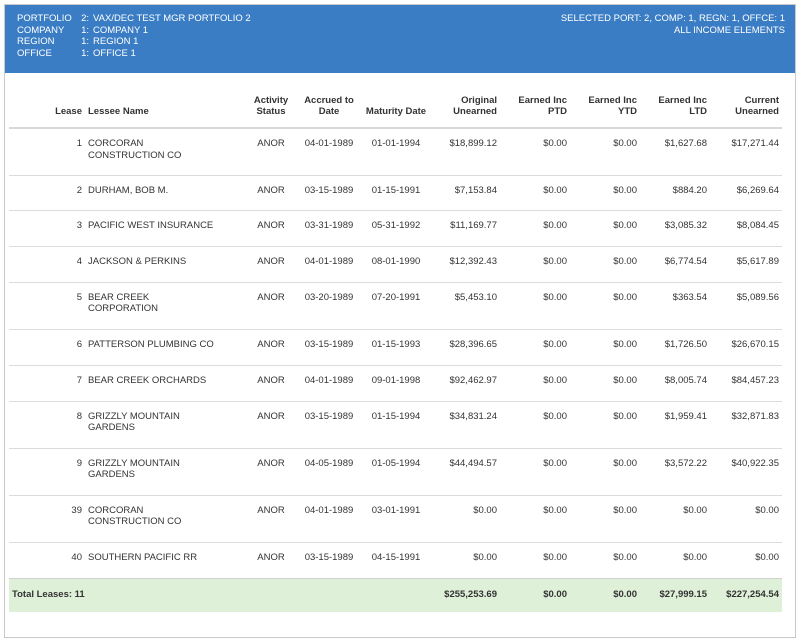 The width and height of the screenshot is (800, 642). What do you see at coordinates (465, 108) in the screenshot?
I see `col-original-unearned: Original Unearned` at bounding box center [465, 108].